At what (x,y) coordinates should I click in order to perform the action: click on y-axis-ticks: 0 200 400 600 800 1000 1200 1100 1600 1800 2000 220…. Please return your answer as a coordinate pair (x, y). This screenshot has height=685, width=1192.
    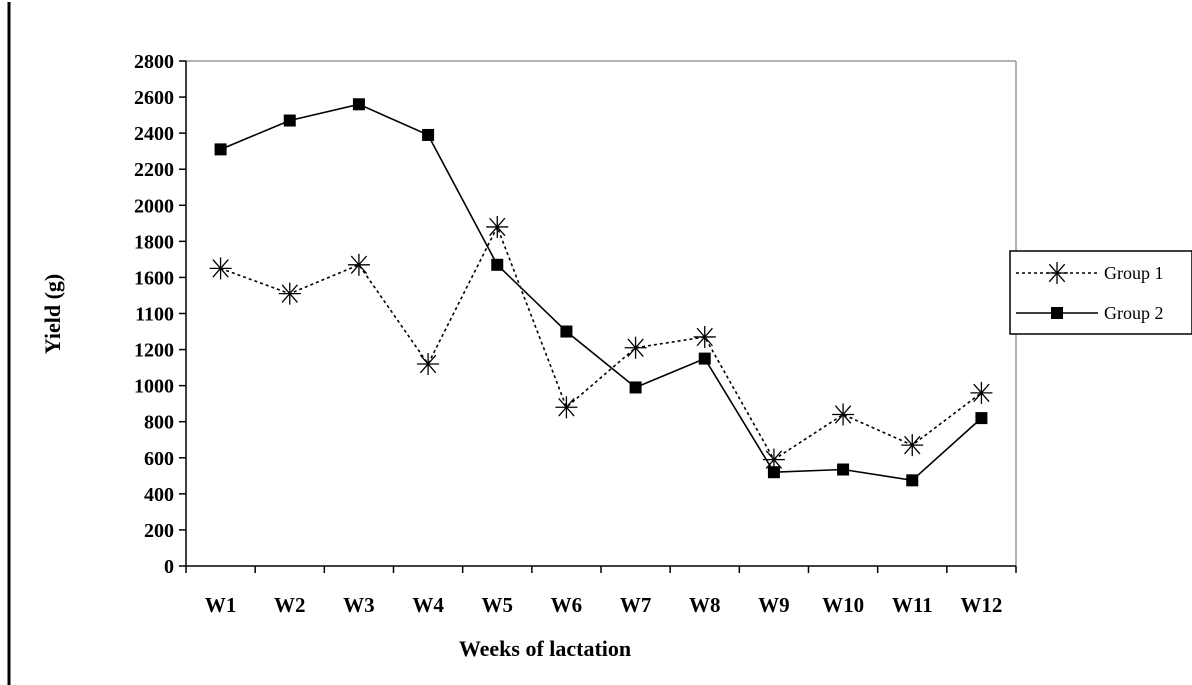
    Looking at the image, I should click on (160, 314).